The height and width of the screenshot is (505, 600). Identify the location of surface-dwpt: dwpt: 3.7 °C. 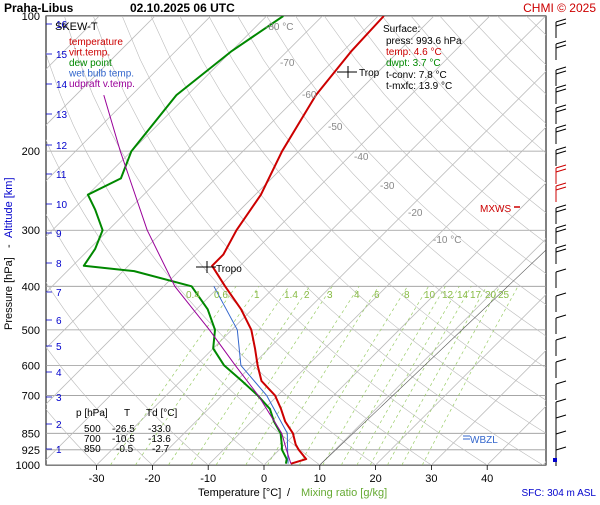
(413, 63).